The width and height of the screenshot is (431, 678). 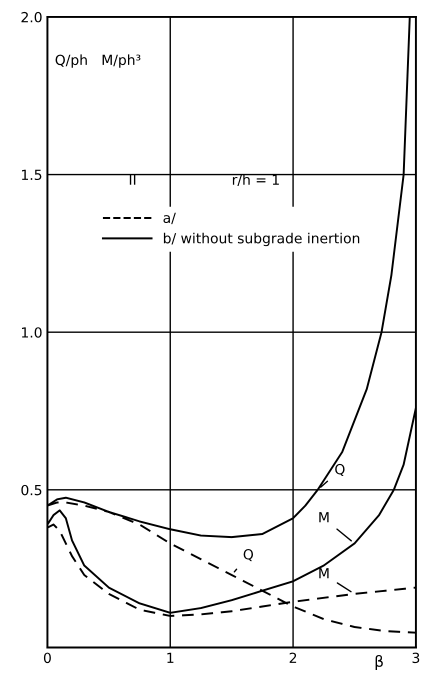 What do you see at coordinates (31, 17) in the screenshot?
I see `y-tick-label: 2.0` at bounding box center [31, 17].